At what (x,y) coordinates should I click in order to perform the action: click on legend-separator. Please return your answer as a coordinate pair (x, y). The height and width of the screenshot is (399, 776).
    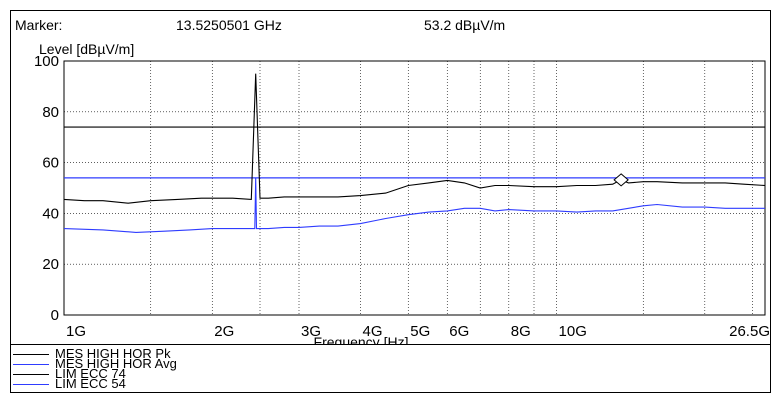
    Looking at the image, I should click on (390, 344).